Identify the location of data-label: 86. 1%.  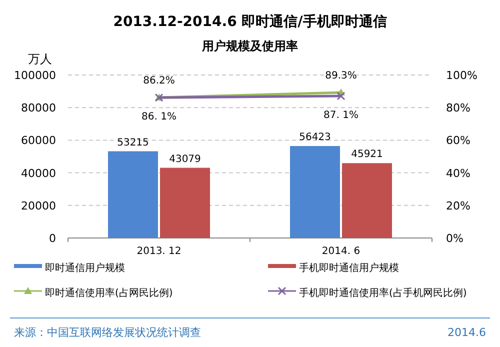
(159, 117).